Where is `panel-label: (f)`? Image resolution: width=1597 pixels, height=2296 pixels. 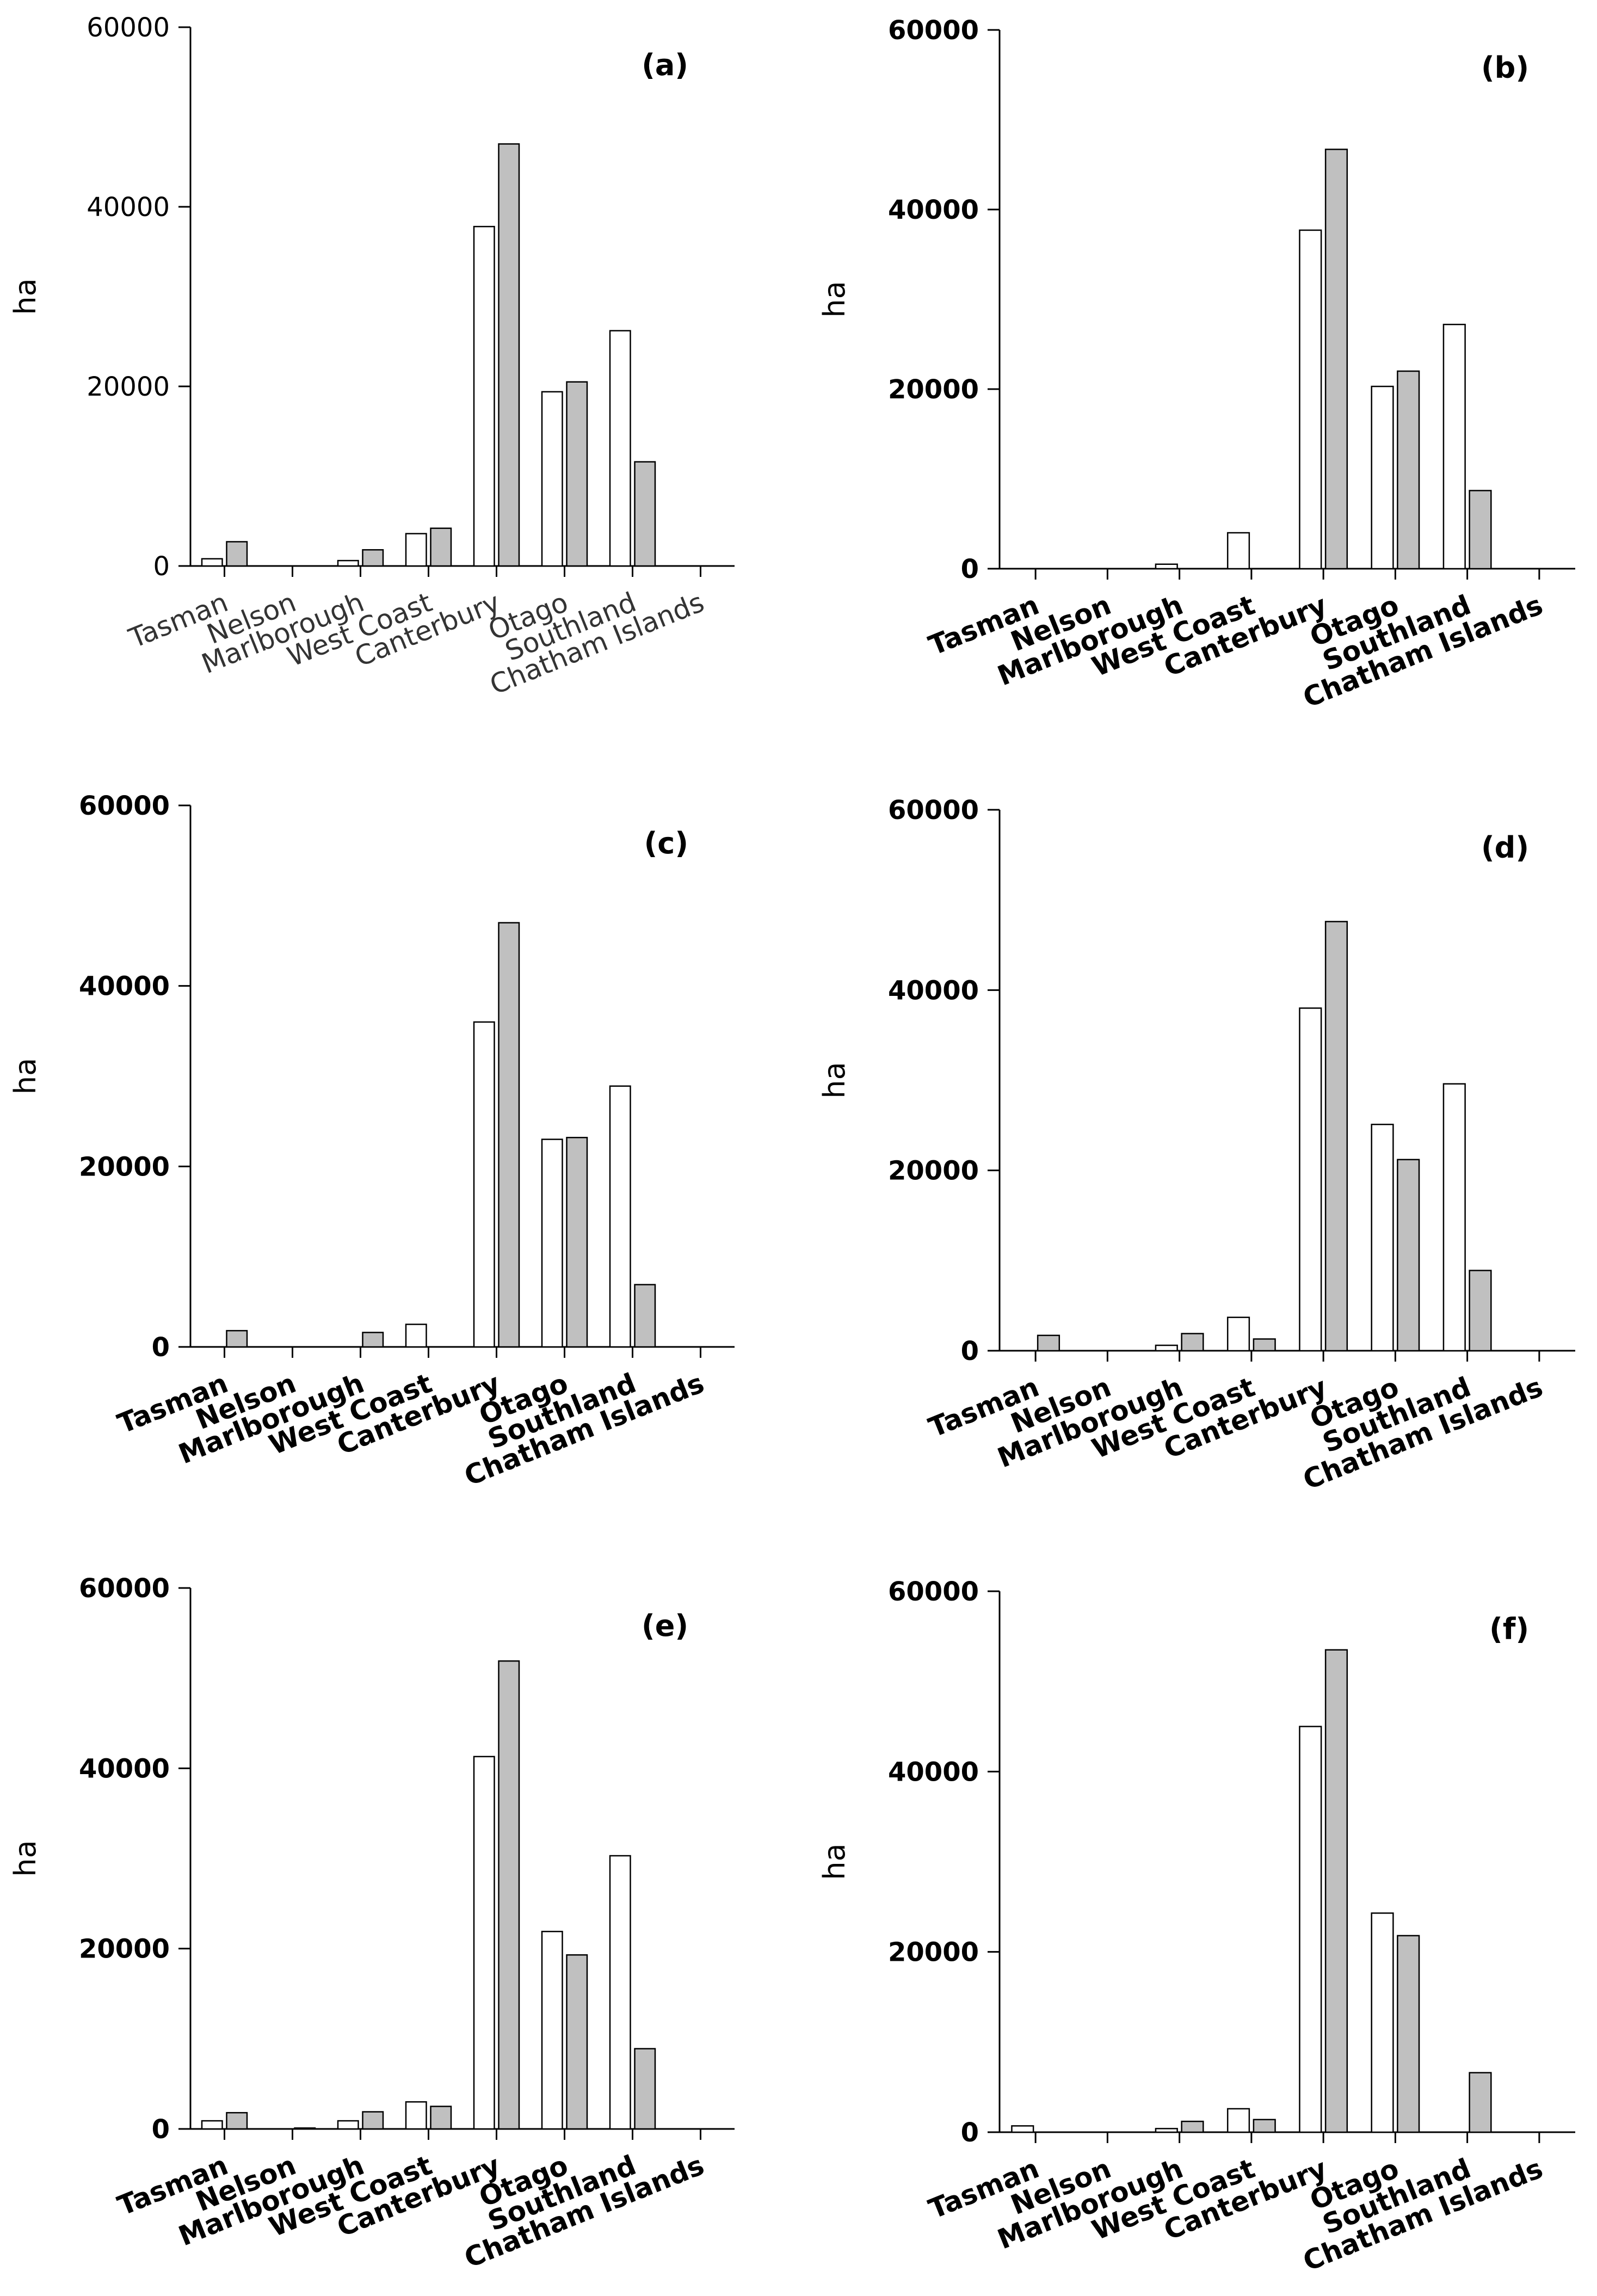 panel-label: (f) is located at coordinates (1509, 1629).